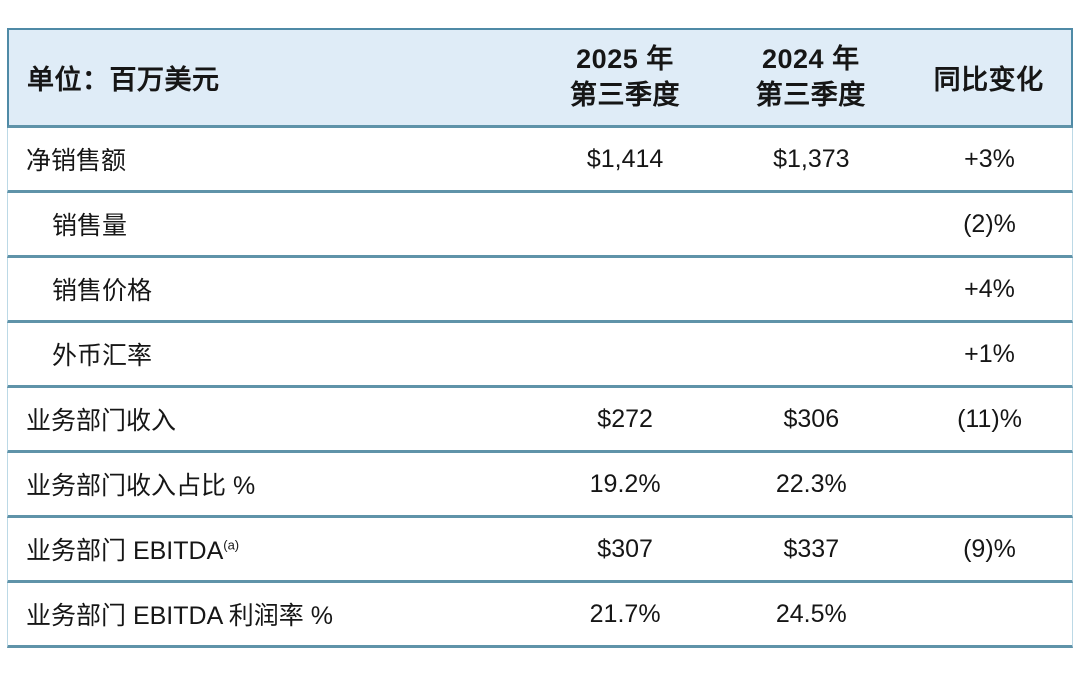  What do you see at coordinates (102, 356) in the screenshot?
I see `row-label: 外币汇率` at bounding box center [102, 356].